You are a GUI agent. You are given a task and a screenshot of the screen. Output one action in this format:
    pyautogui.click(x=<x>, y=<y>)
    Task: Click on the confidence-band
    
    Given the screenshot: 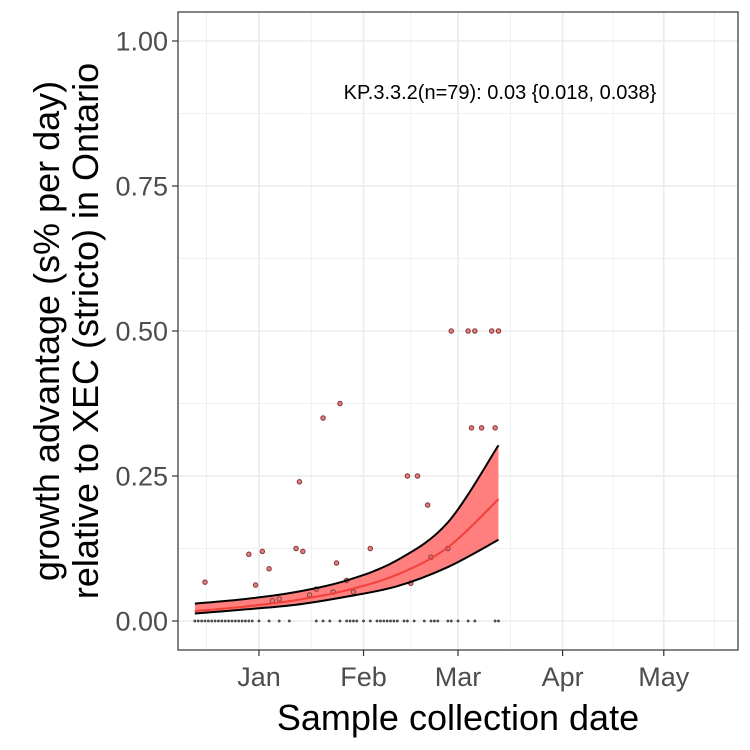 What is the action you would take?
    pyautogui.click(x=346, y=529)
    